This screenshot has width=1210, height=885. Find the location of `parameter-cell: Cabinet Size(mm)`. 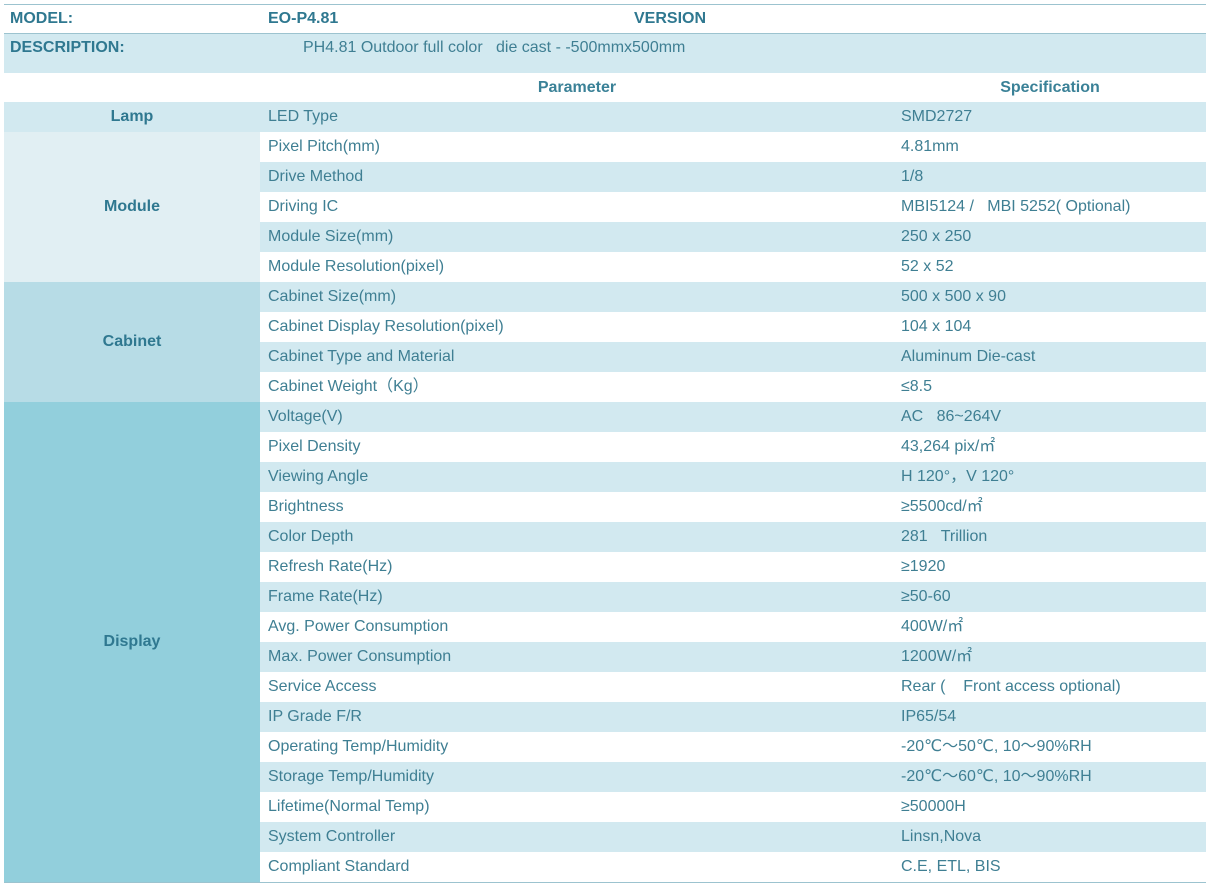

parameter-cell: Cabinet Size(mm) is located at coordinates (332, 296).